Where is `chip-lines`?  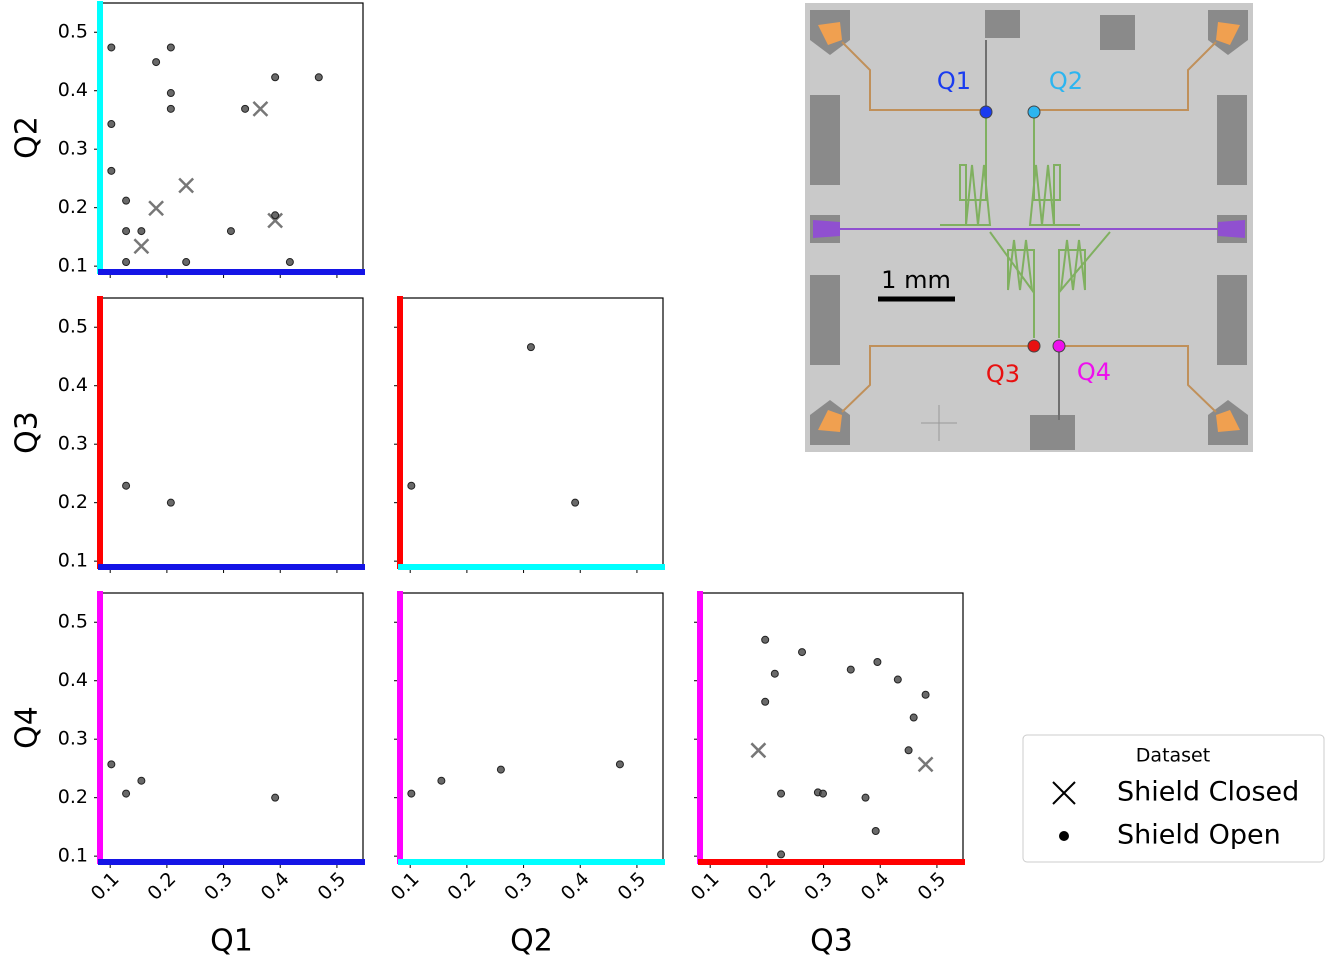
chip-lines is located at coordinates (1029, 227).